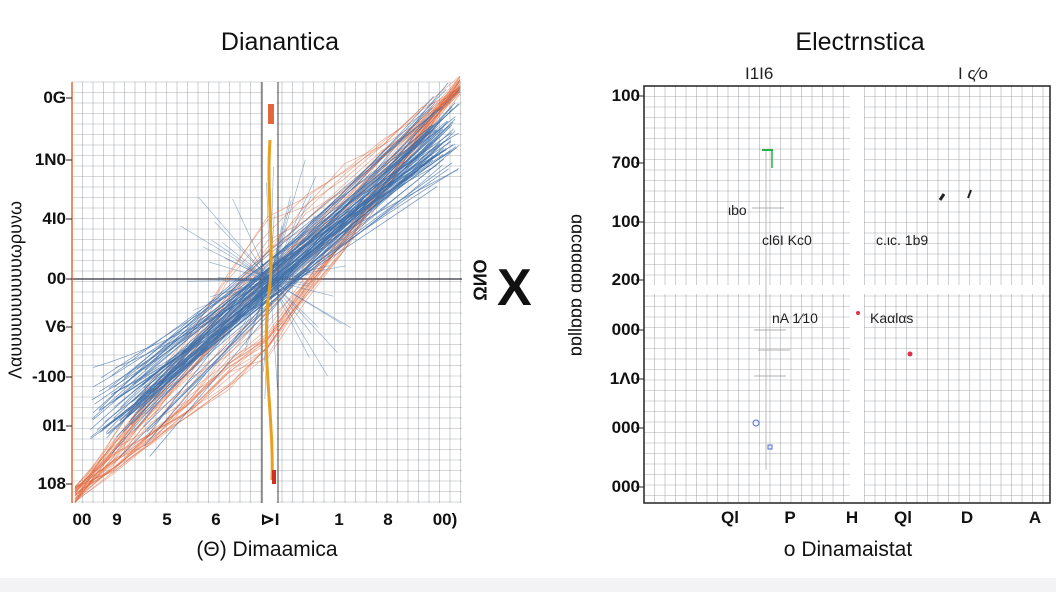  What do you see at coordinates (480, 280) in the screenshot?
I see `left-right-axis-label: ΩИО` at bounding box center [480, 280].